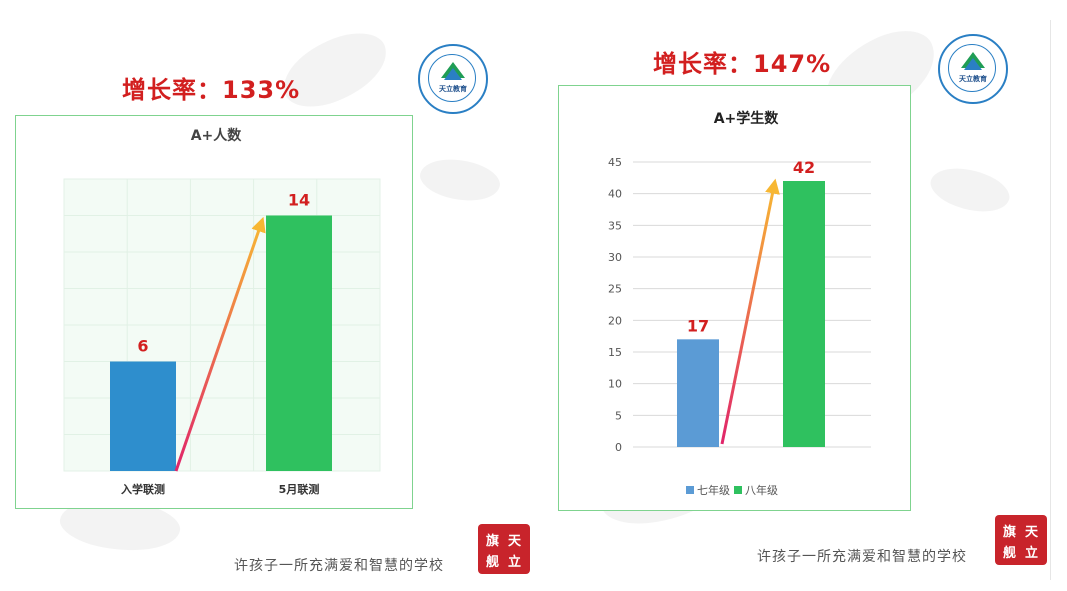 The height and width of the screenshot is (591, 1067). What do you see at coordinates (742, 64) in the screenshot?
I see `right-growth-rate: 增长率：147%` at bounding box center [742, 64].